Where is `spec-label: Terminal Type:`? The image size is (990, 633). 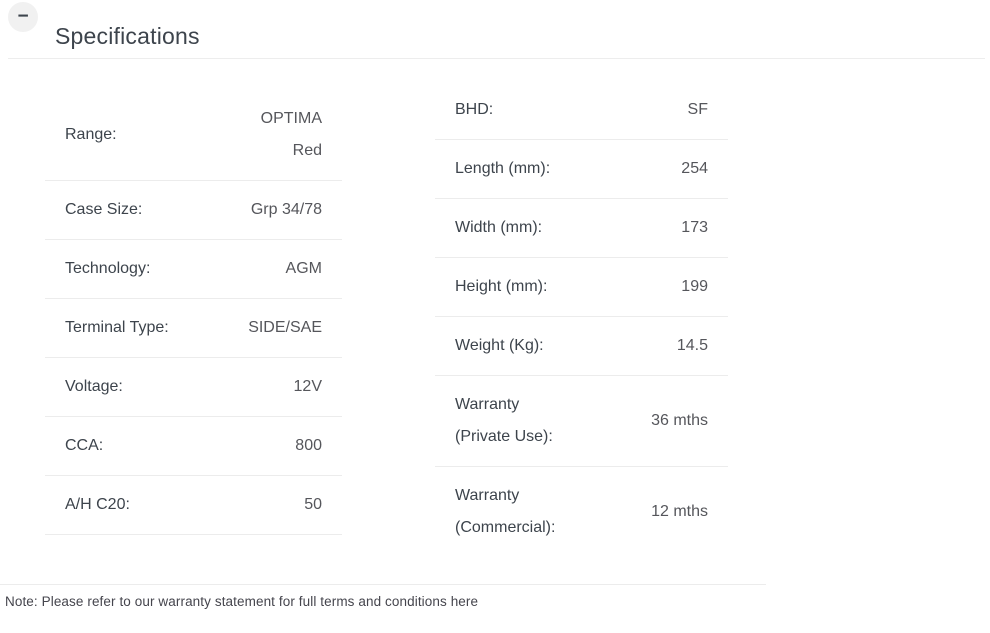 spec-label: Terminal Type: is located at coordinates (117, 327).